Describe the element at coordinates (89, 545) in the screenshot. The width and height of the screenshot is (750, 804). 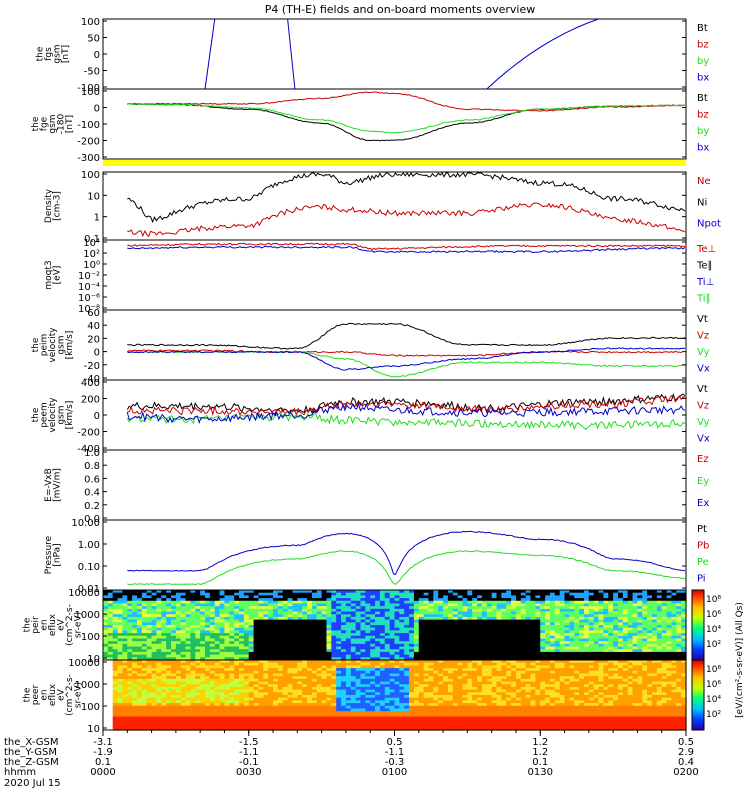
I see `ytick-label: 1.00` at that location.